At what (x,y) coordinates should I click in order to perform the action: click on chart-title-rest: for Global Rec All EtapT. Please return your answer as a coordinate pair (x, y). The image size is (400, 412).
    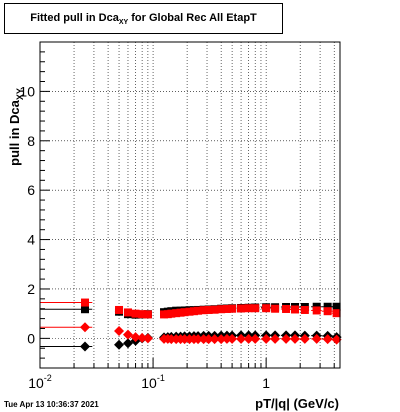
    Looking at the image, I should click on (192, 18).